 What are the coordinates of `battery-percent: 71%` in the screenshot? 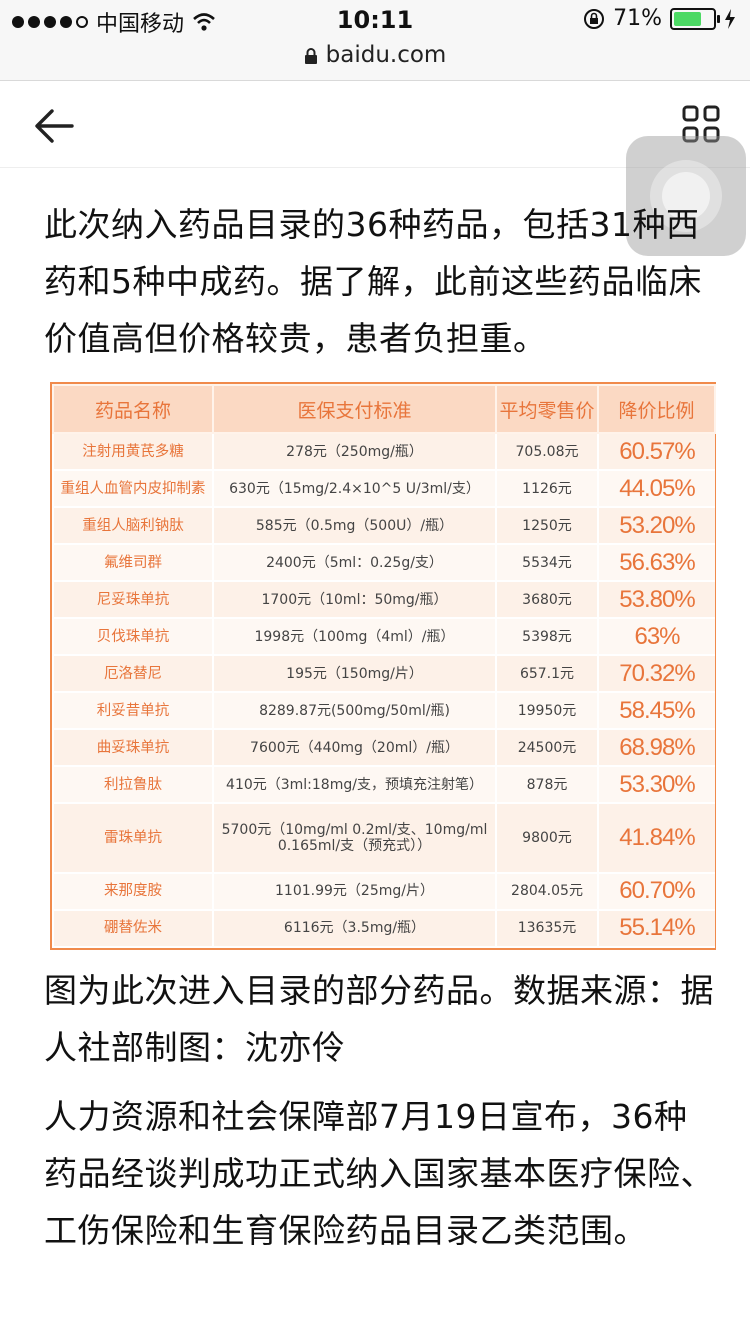 It's located at (637, 18).